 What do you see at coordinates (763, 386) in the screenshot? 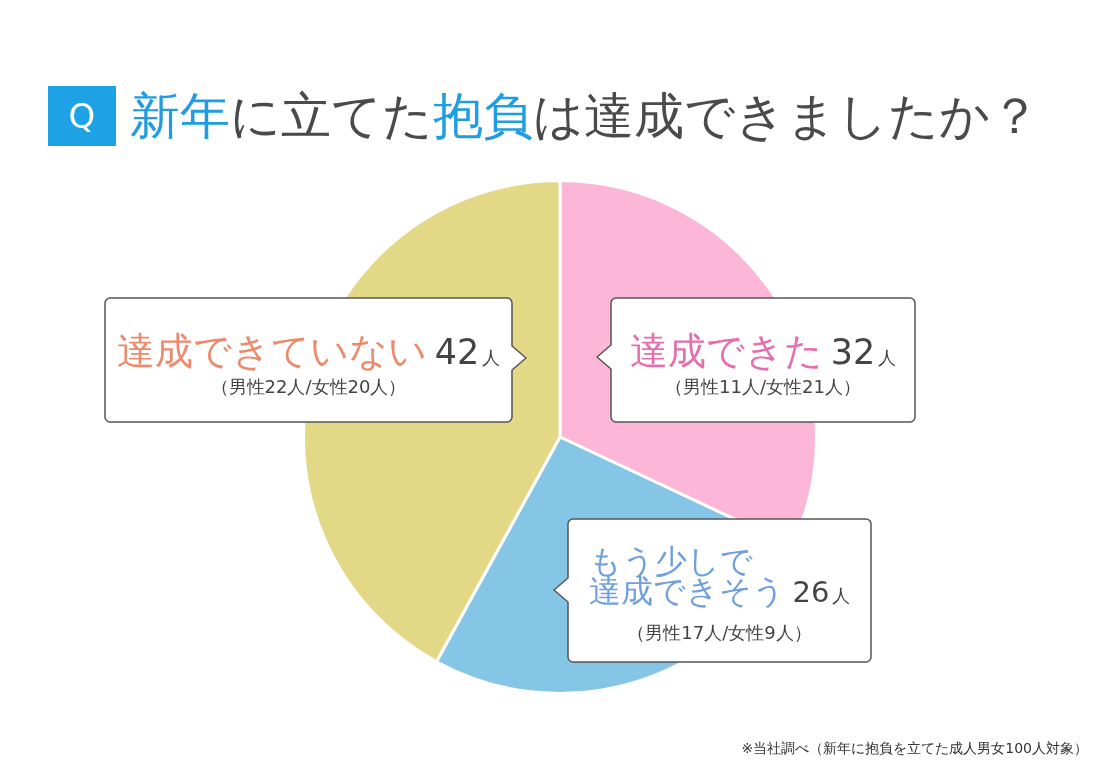
I see `text: （男性11人/女性21人）` at bounding box center [763, 386].